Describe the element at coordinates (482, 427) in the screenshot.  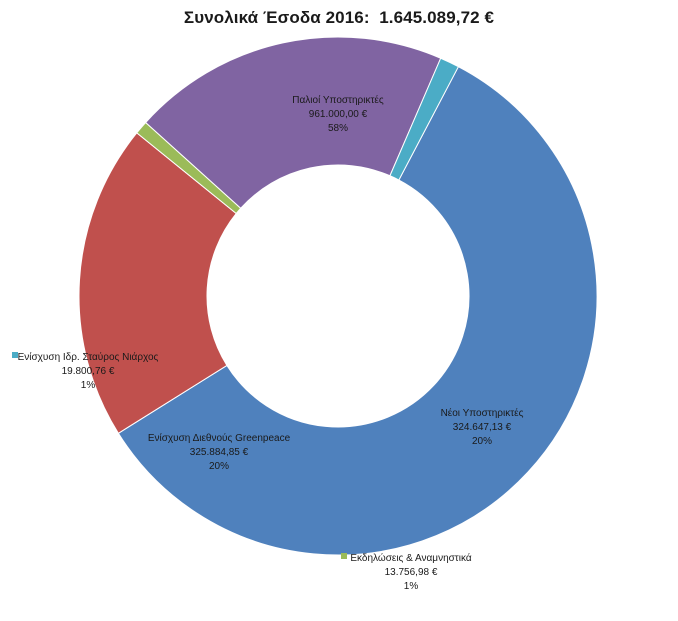
I see `slice-2-value-label: 324.647,13 €` at that location.